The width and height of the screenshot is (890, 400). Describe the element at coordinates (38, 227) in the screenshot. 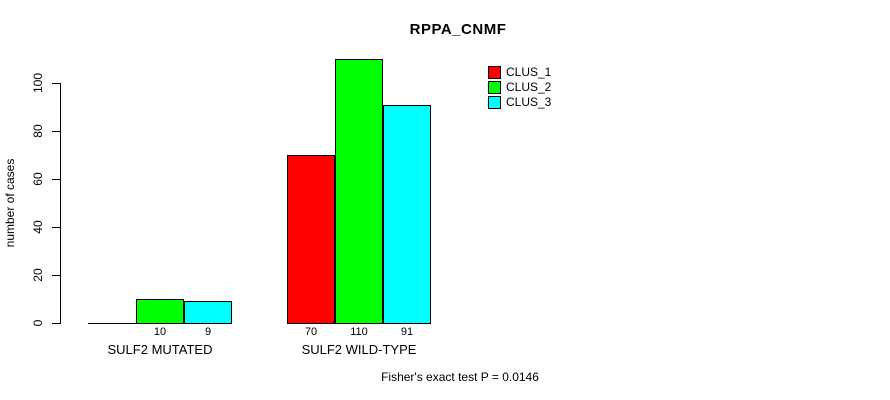

I see `y-axis-tick-label: 40` at that location.